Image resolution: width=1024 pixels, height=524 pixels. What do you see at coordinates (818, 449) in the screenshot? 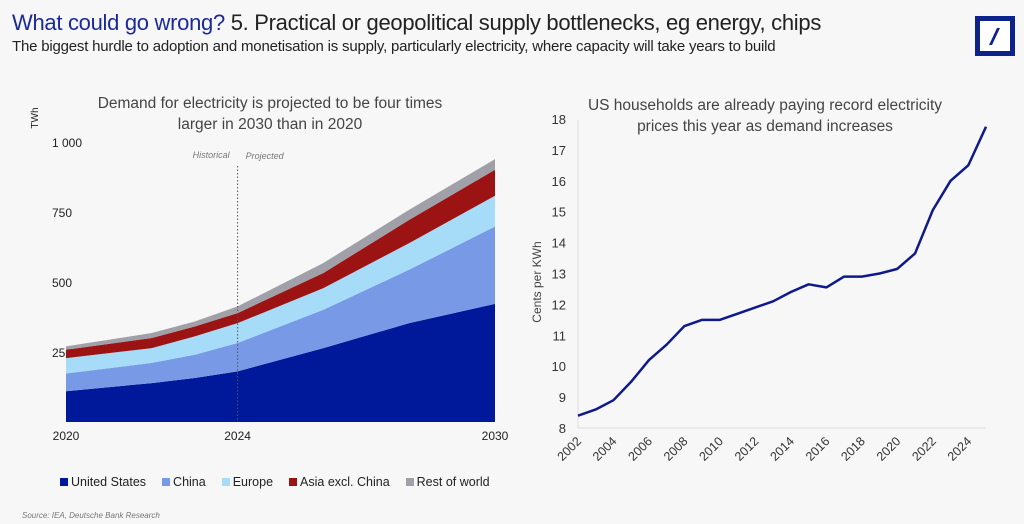
I see `line-x-tick-label: 2016` at bounding box center [818, 449].